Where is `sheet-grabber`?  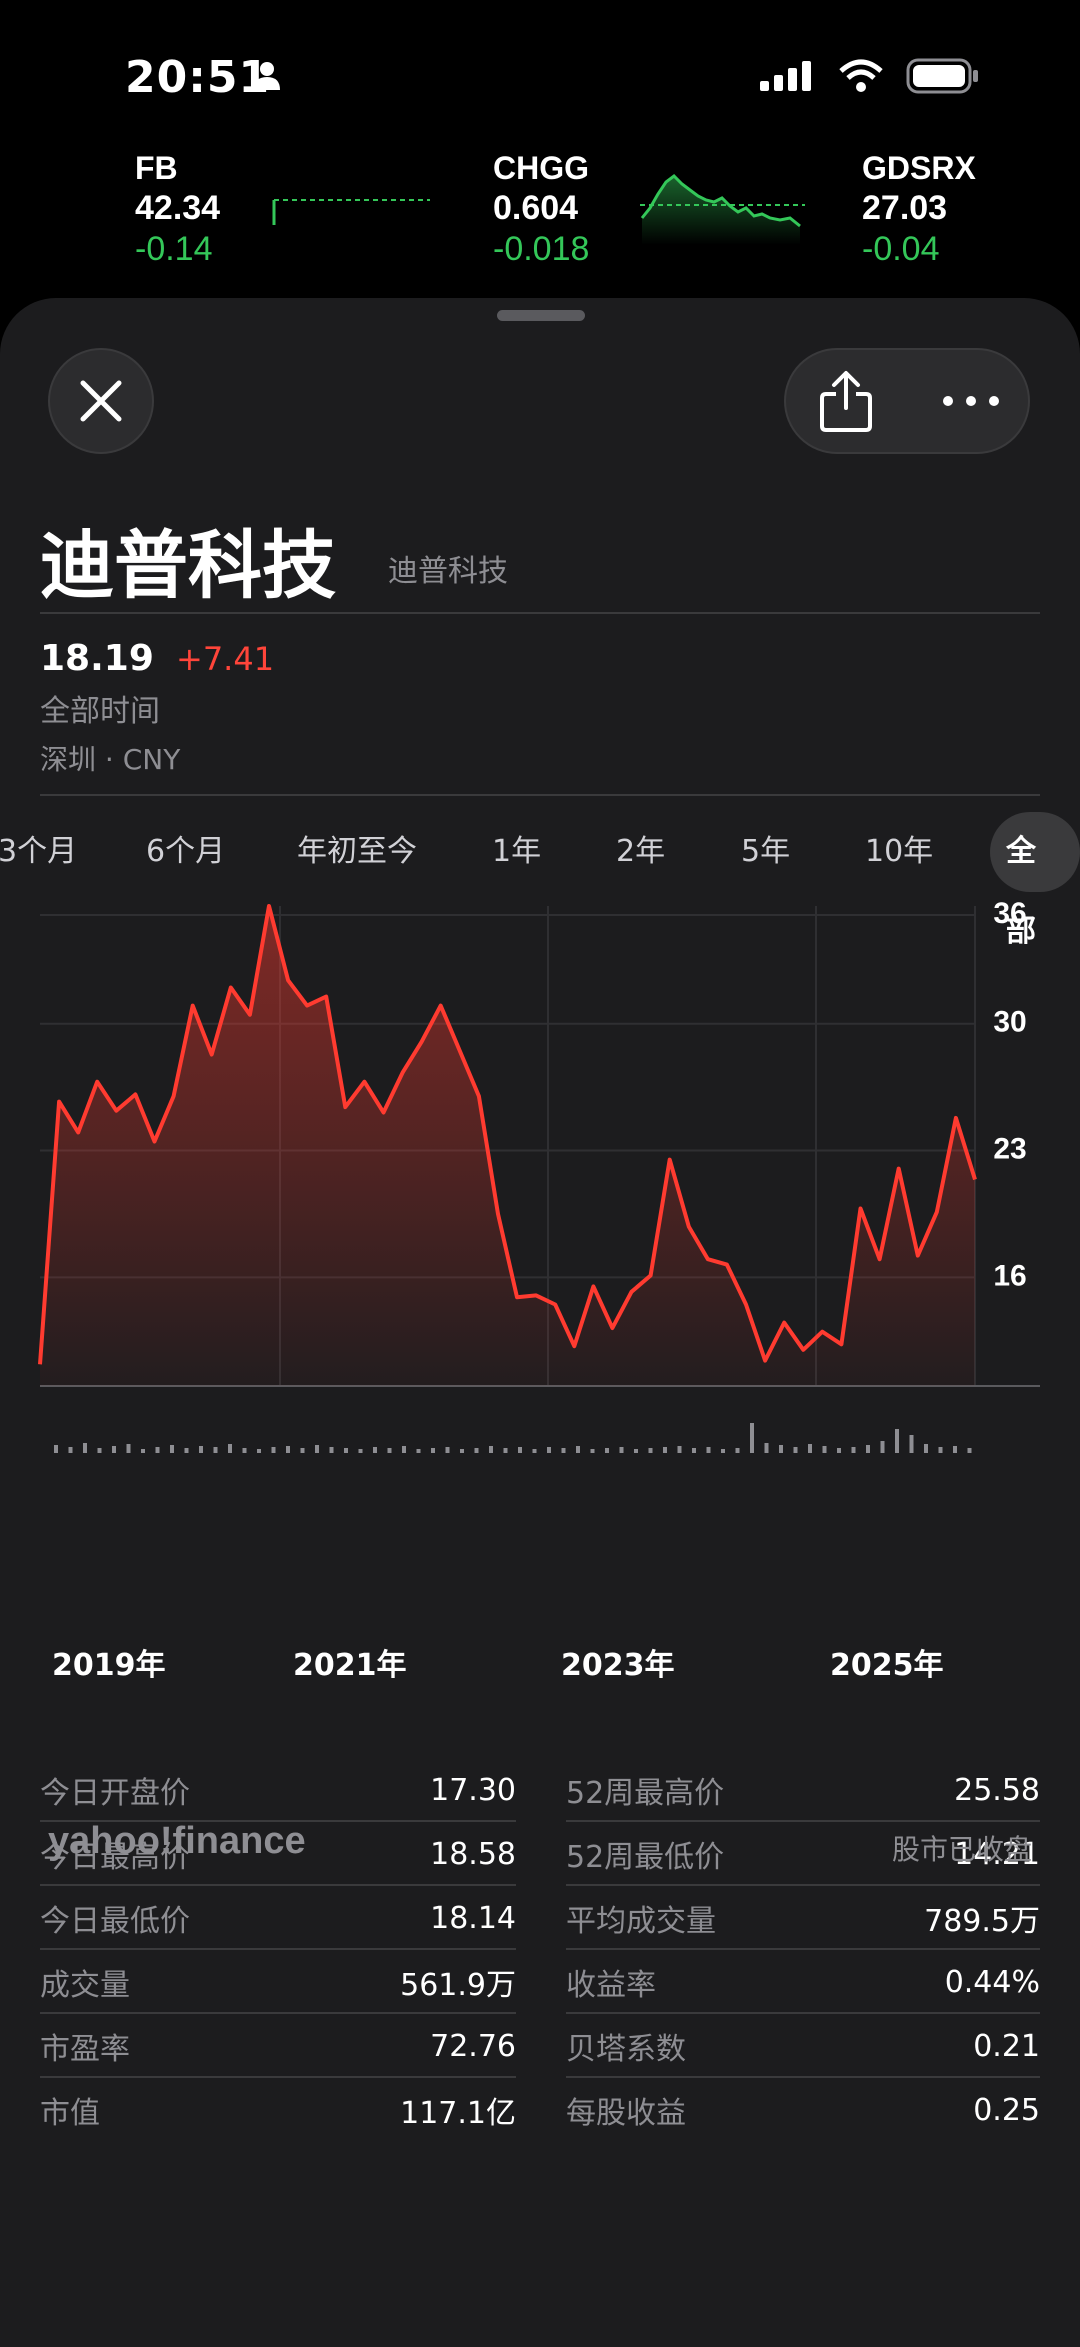
sheet-grabber is located at coordinates (541, 315).